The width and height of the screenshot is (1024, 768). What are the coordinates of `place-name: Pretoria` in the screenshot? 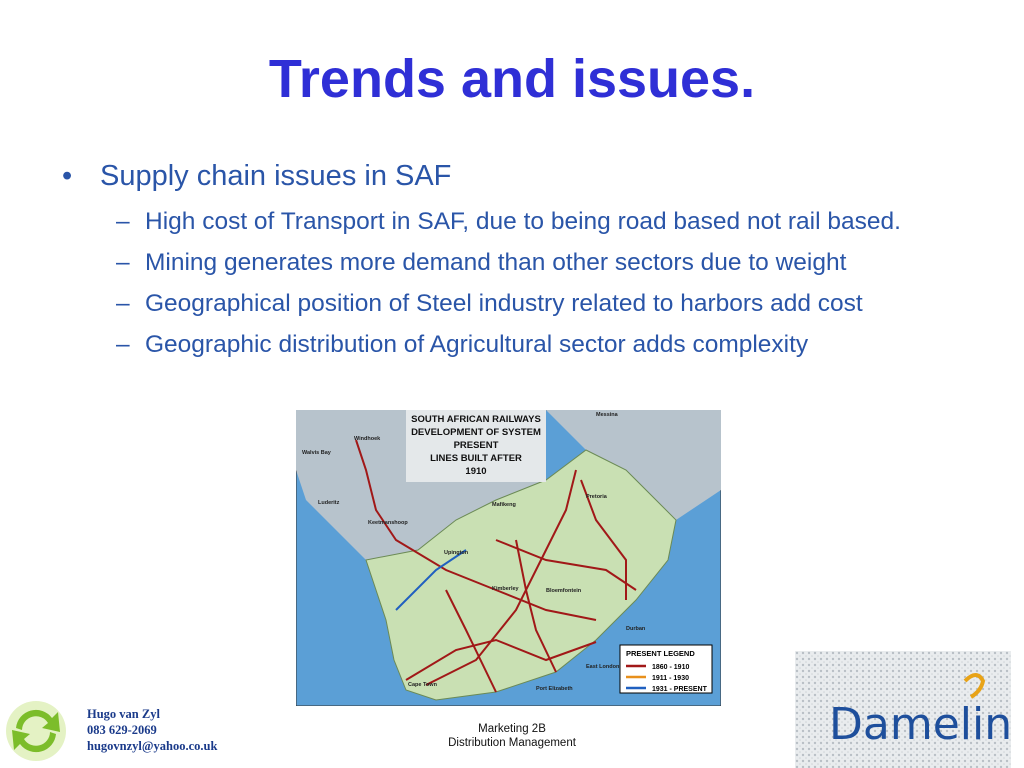 It's located at (597, 497).